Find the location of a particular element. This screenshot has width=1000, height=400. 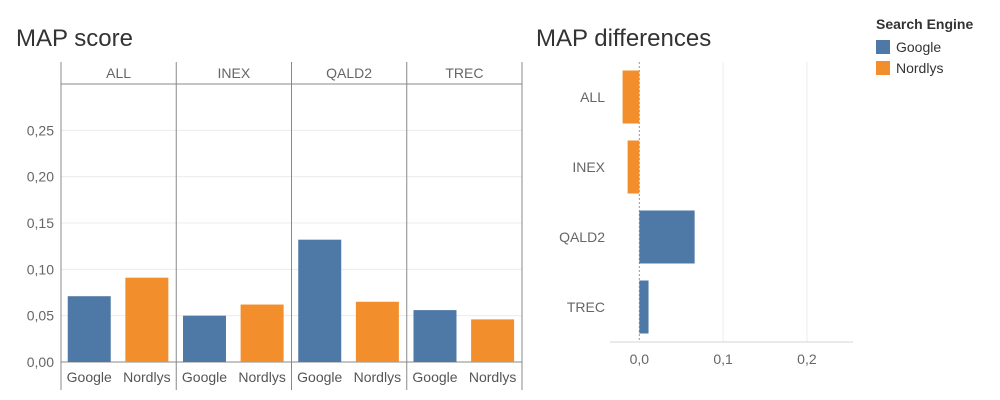

diff-bar-inex is located at coordinates (633, 167).